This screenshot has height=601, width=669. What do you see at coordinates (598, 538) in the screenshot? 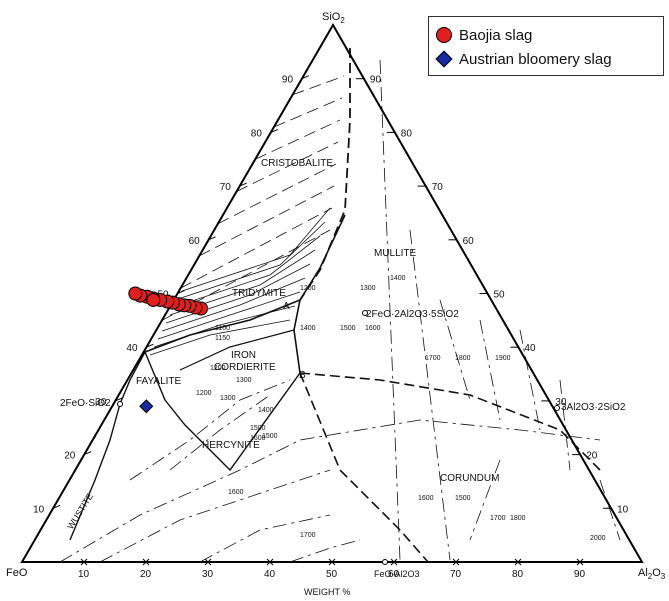
I see `isotherm-label: 2000` at bounding box center [598, 538].